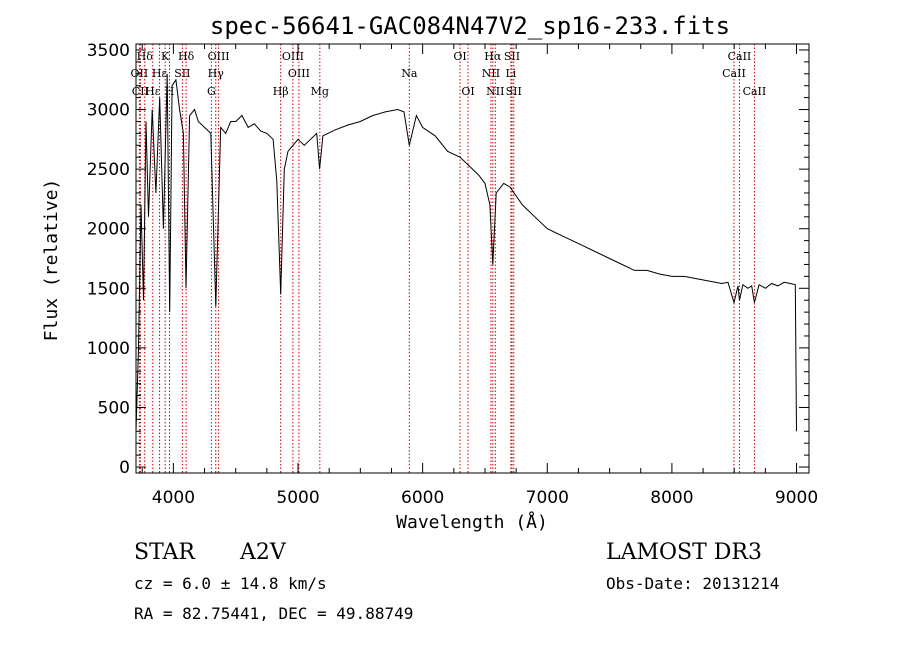 The image size is (900, 649). I want to click on coords-text: RA = 82.75441, DEC = 49.88749, so click(274, 613).